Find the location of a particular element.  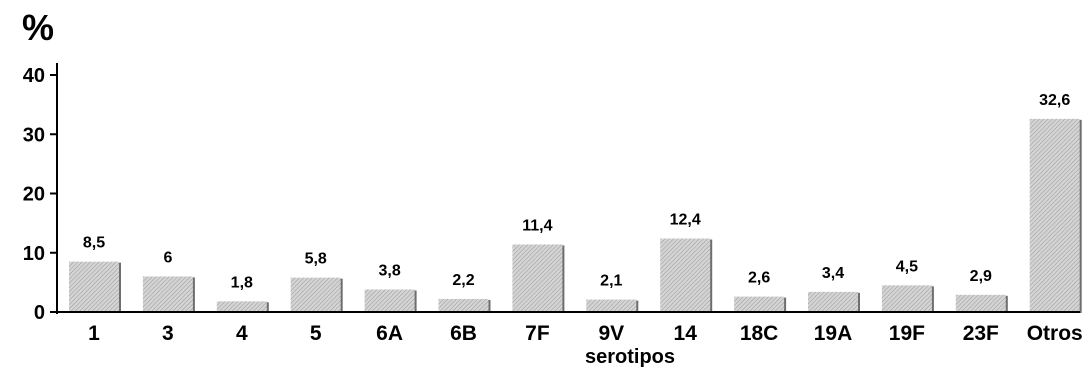

data-label: 2,1 is located at coordinates (611, 281).